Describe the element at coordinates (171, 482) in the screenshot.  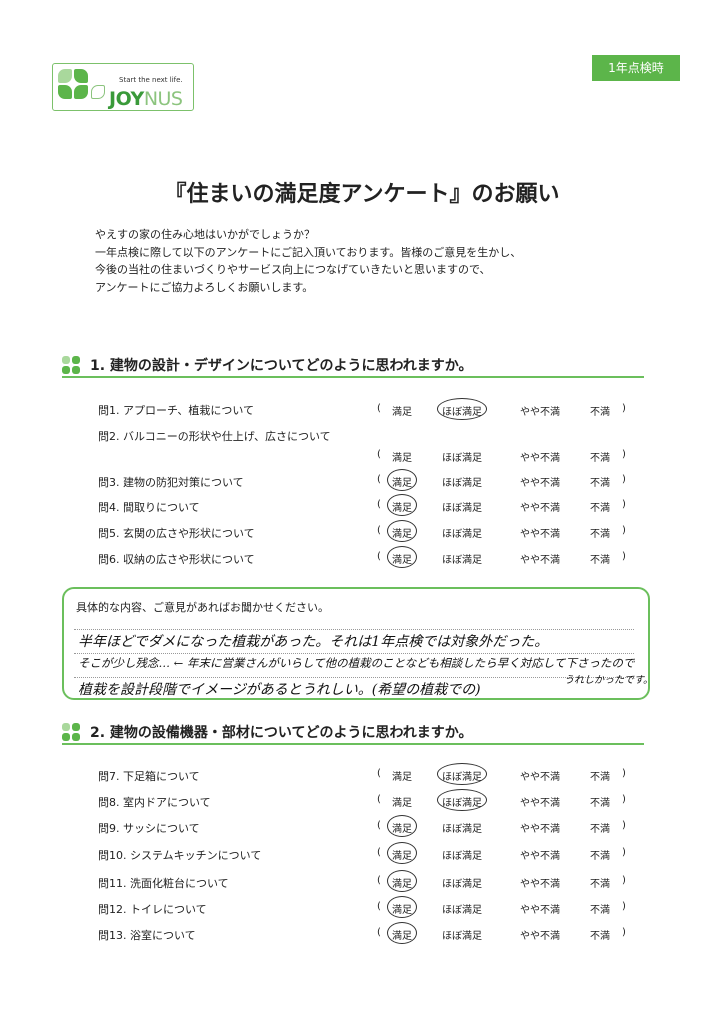
I see `question-label: 問3. 建物の防犯対策について` at that location.